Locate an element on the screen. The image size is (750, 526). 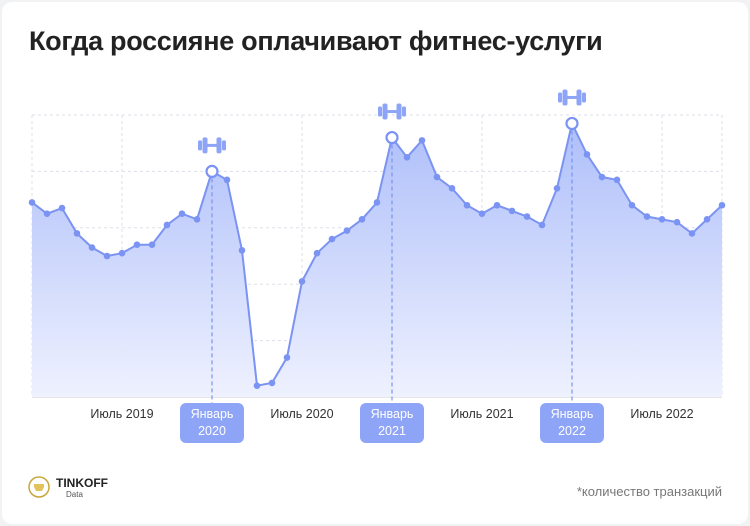
x-tick-label: Июль 2019 is located at coordinates (122, 414).